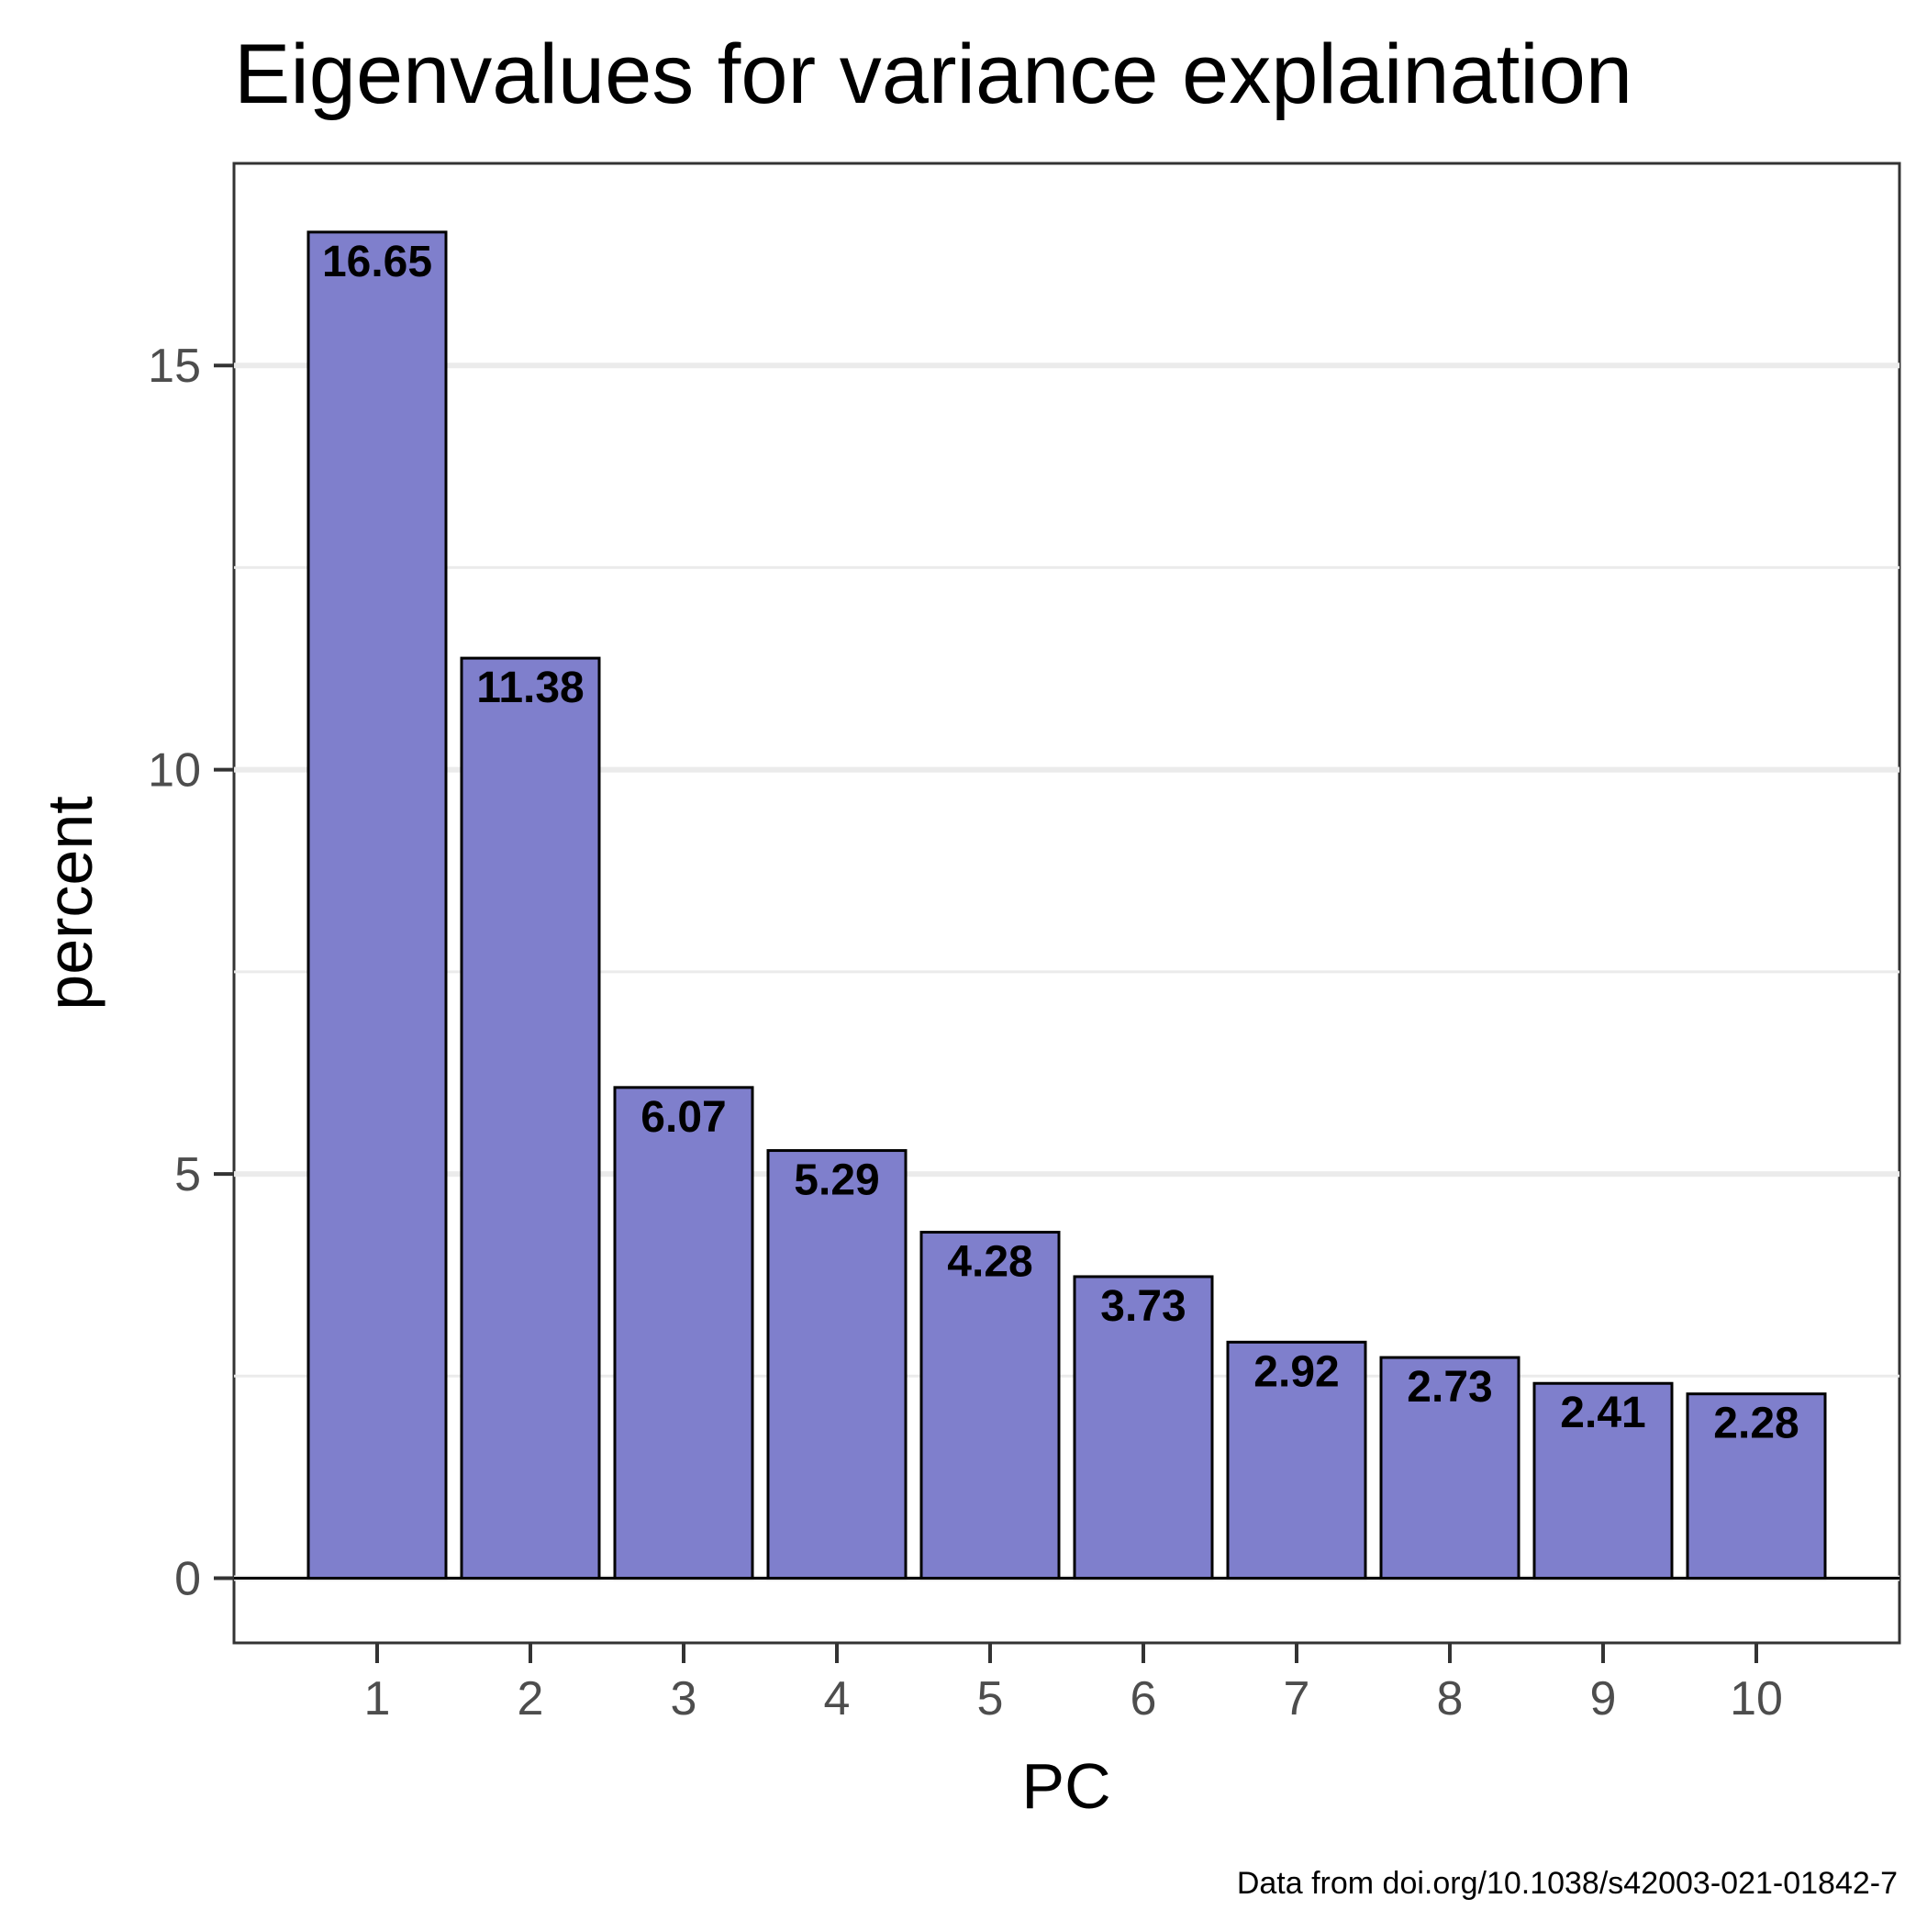  Describe the element at coordinates (187, 1579) in the screenshot. I see `y-tick-label: 0` at that location.